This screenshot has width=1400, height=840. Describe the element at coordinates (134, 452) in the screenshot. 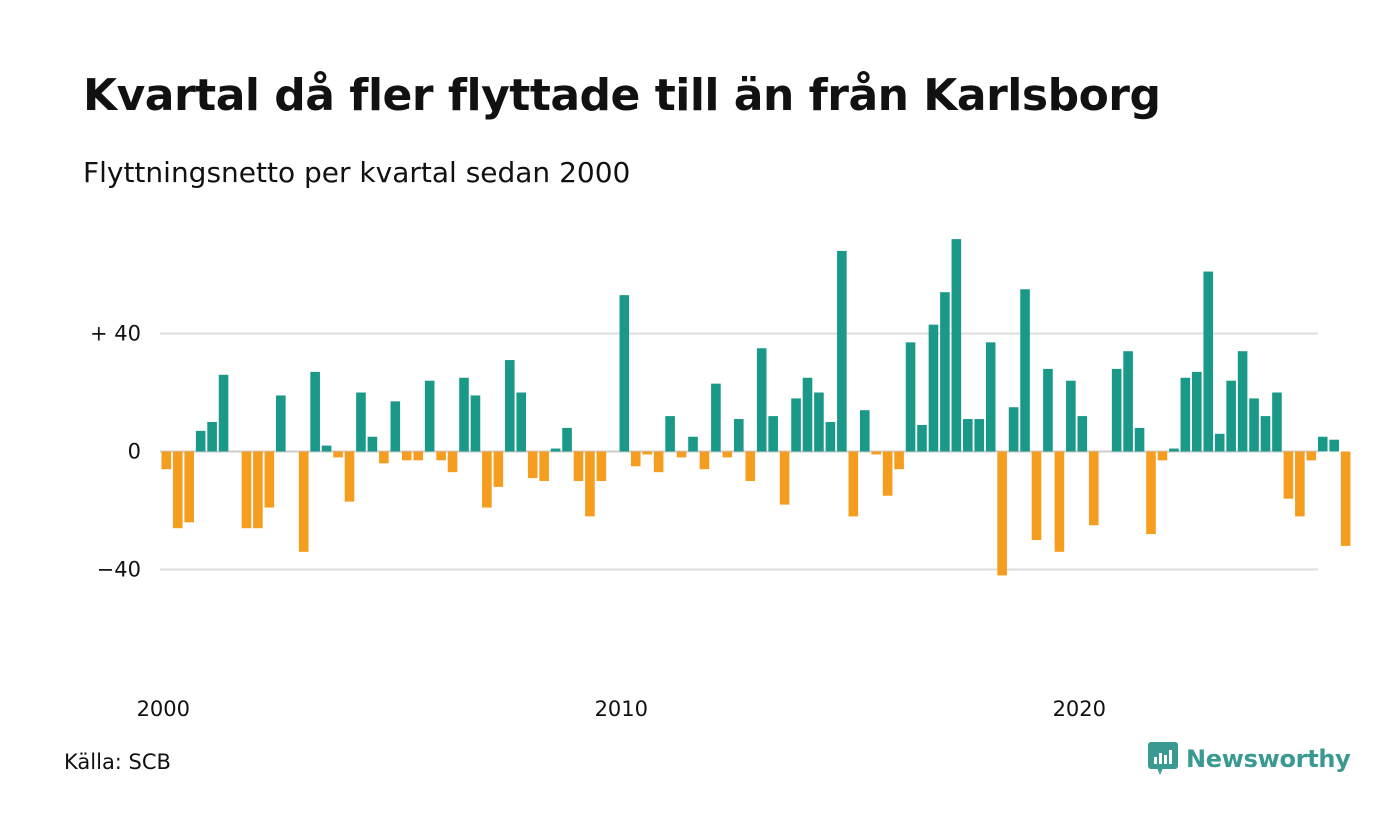

I see `y-tick-label: 0` at that location.